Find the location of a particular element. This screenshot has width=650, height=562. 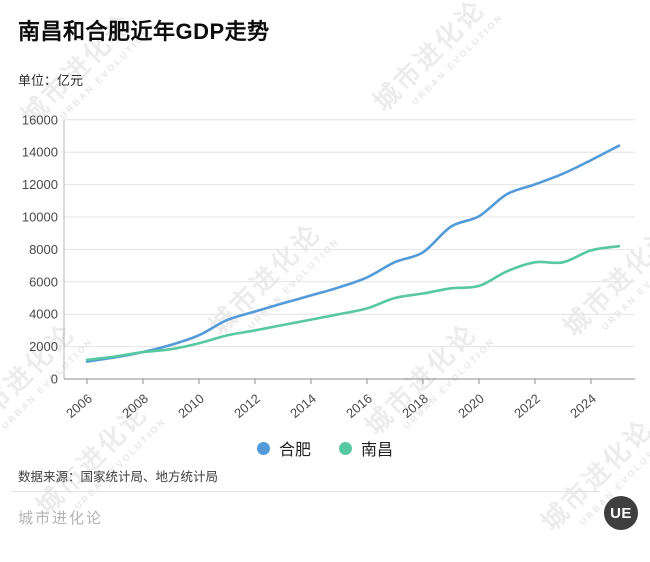

svg-text: 12000 is located at coordinates (40, 184).